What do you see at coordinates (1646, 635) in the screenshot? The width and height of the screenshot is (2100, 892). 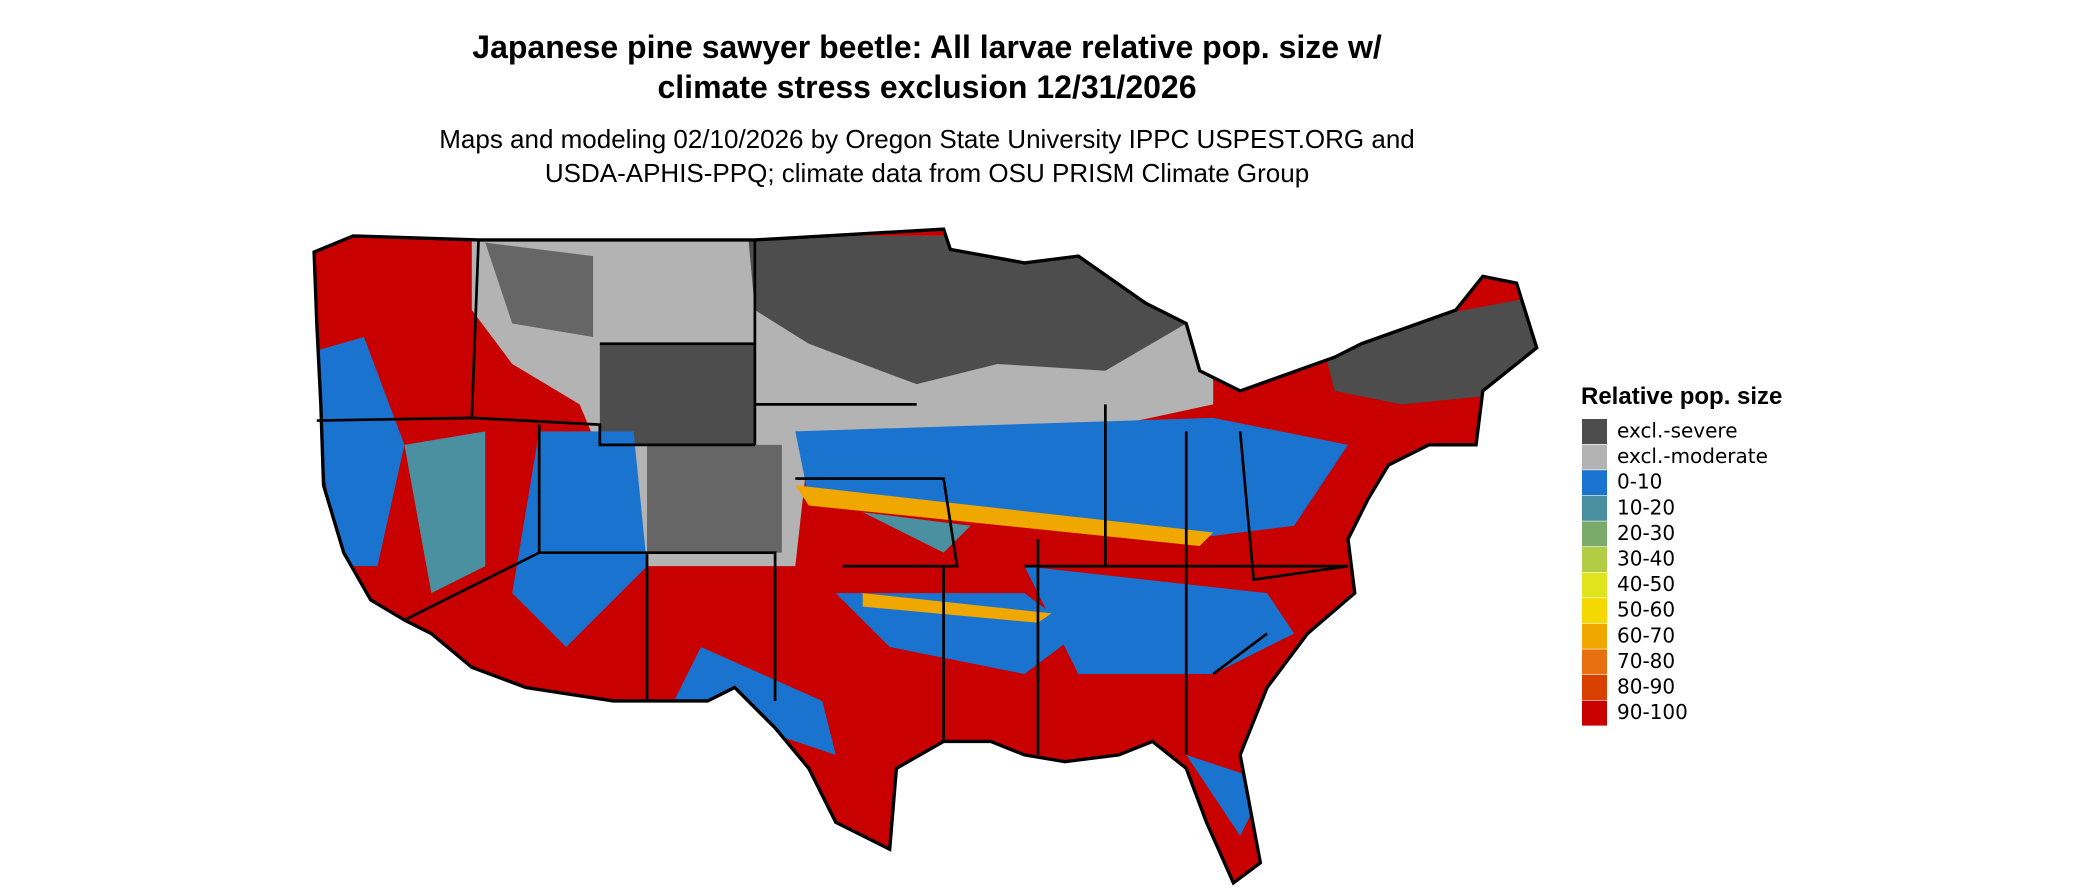 I see `legend-label: 60-70` at bounding box center [1646, 635].